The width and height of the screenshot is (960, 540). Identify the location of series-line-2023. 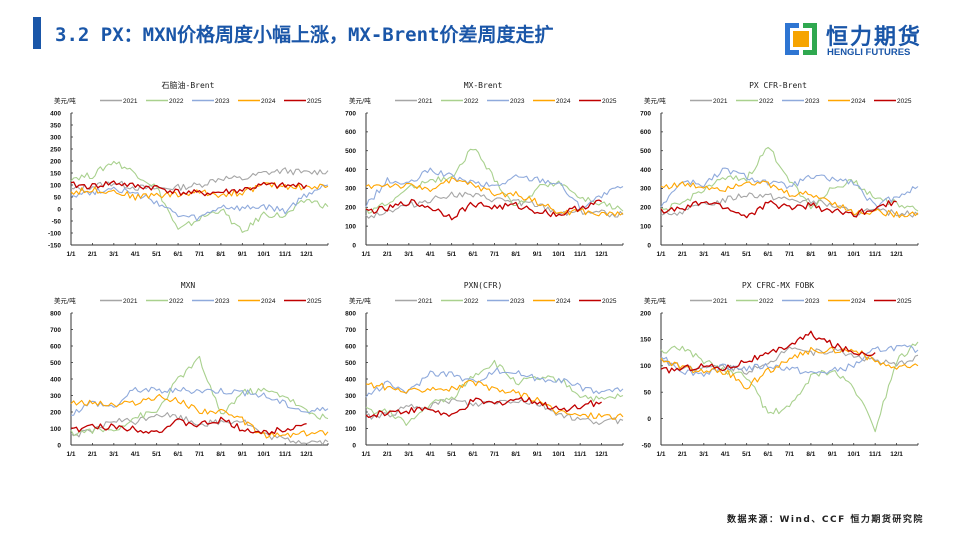
(789, 360).